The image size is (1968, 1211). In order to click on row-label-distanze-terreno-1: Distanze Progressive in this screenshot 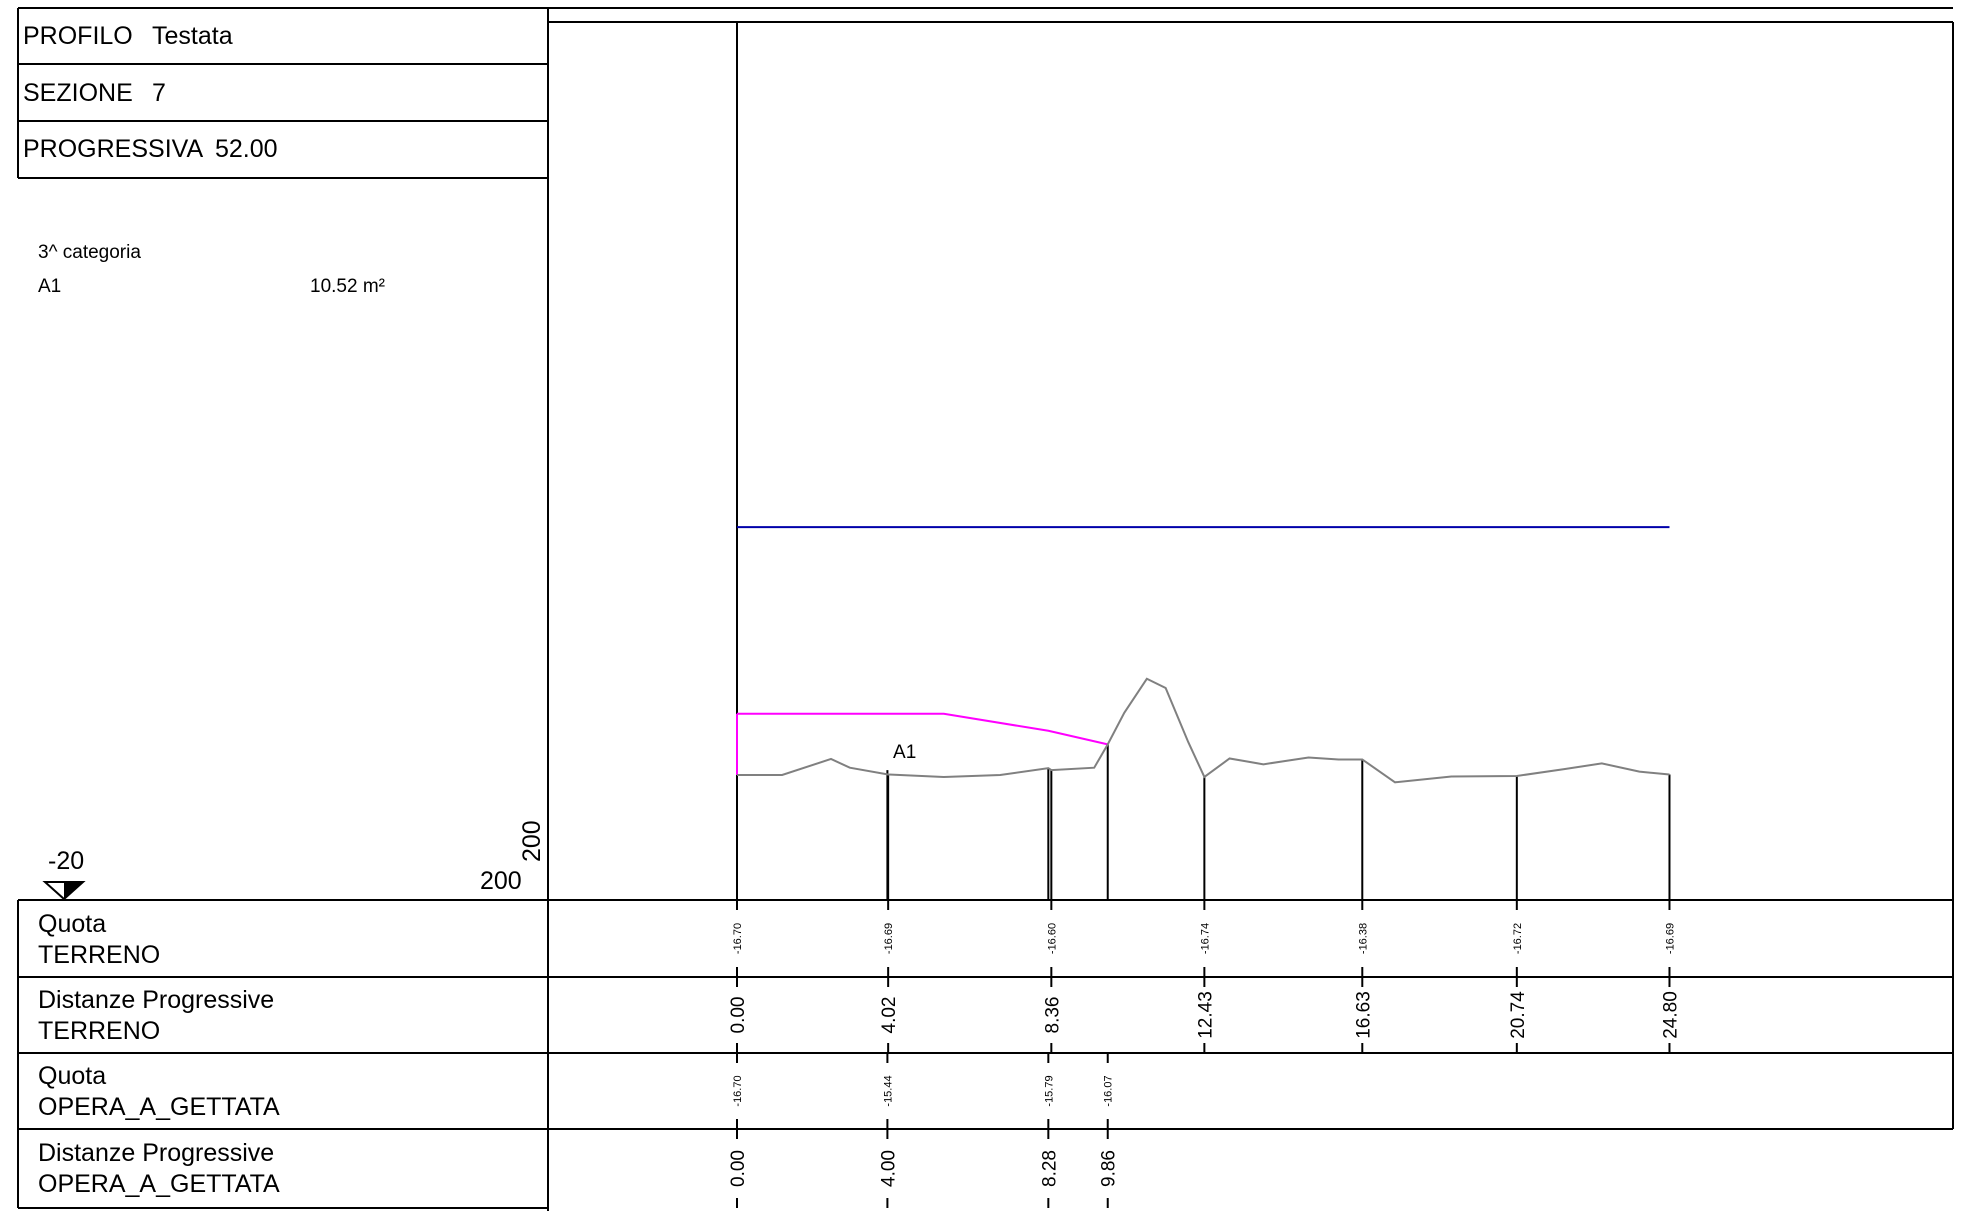, I will do `click(156, 1000)`.